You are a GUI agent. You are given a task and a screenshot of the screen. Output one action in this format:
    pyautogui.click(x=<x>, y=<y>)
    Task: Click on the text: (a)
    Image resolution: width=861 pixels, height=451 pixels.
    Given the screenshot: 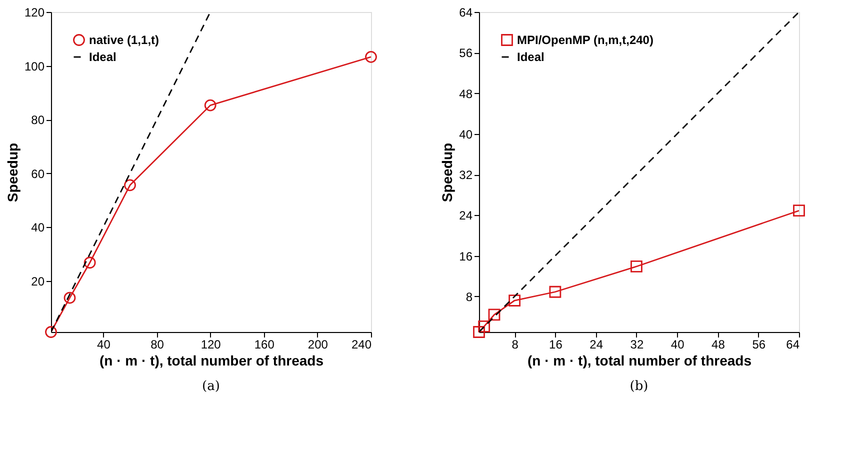 What is the action you would take?
    pyautogui.click(x=211, y=386)
    